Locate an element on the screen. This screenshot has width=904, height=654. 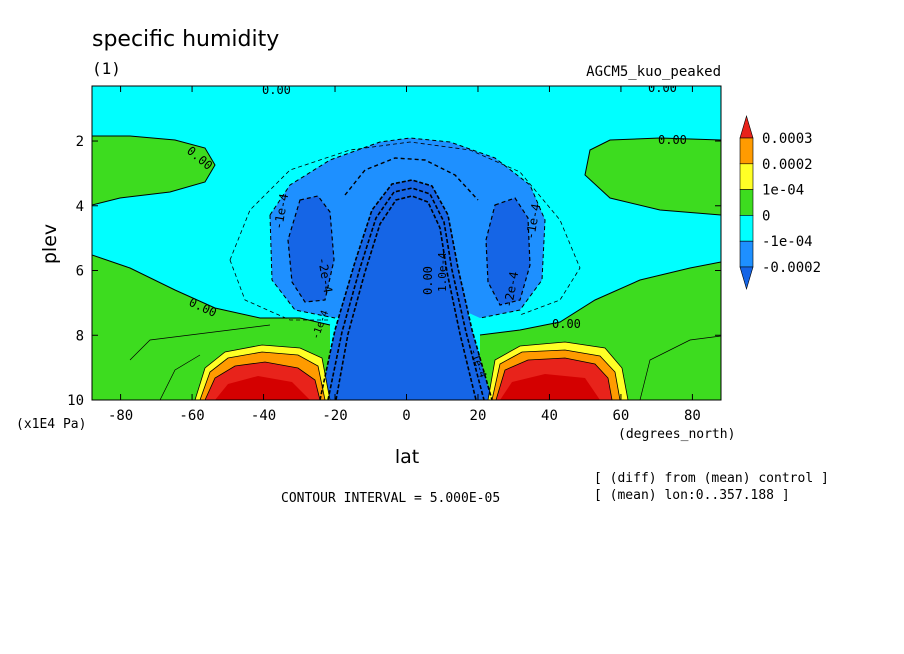
model-label: AGCM5_kuo_peaked is located at coordinates (653, 72).